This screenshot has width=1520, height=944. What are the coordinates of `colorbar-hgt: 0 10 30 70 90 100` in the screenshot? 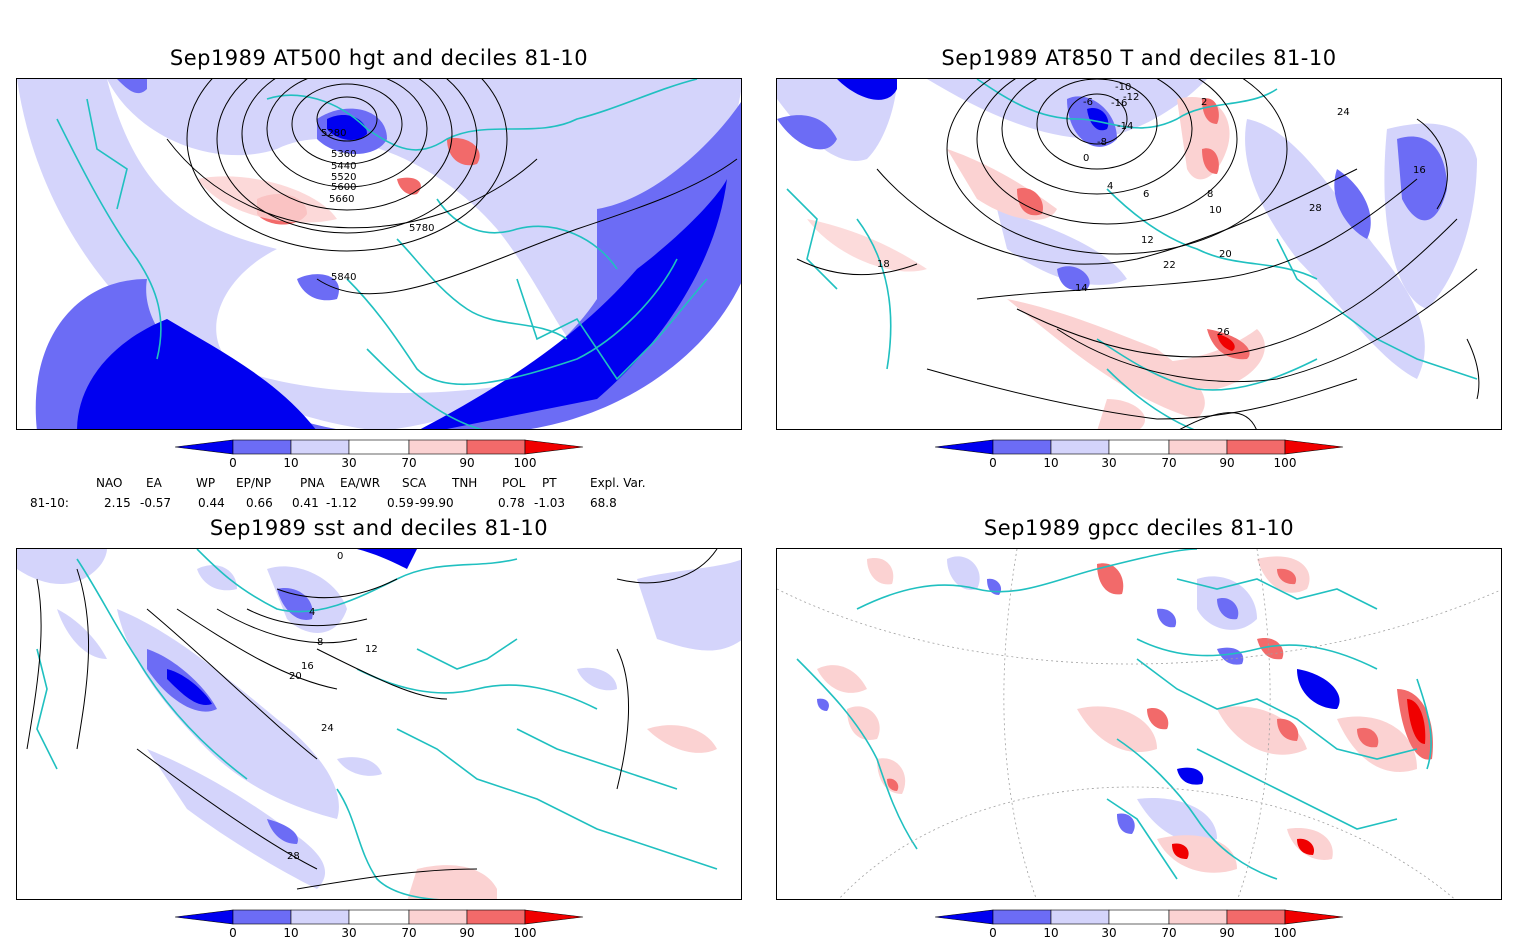 It's located at (379, 458).